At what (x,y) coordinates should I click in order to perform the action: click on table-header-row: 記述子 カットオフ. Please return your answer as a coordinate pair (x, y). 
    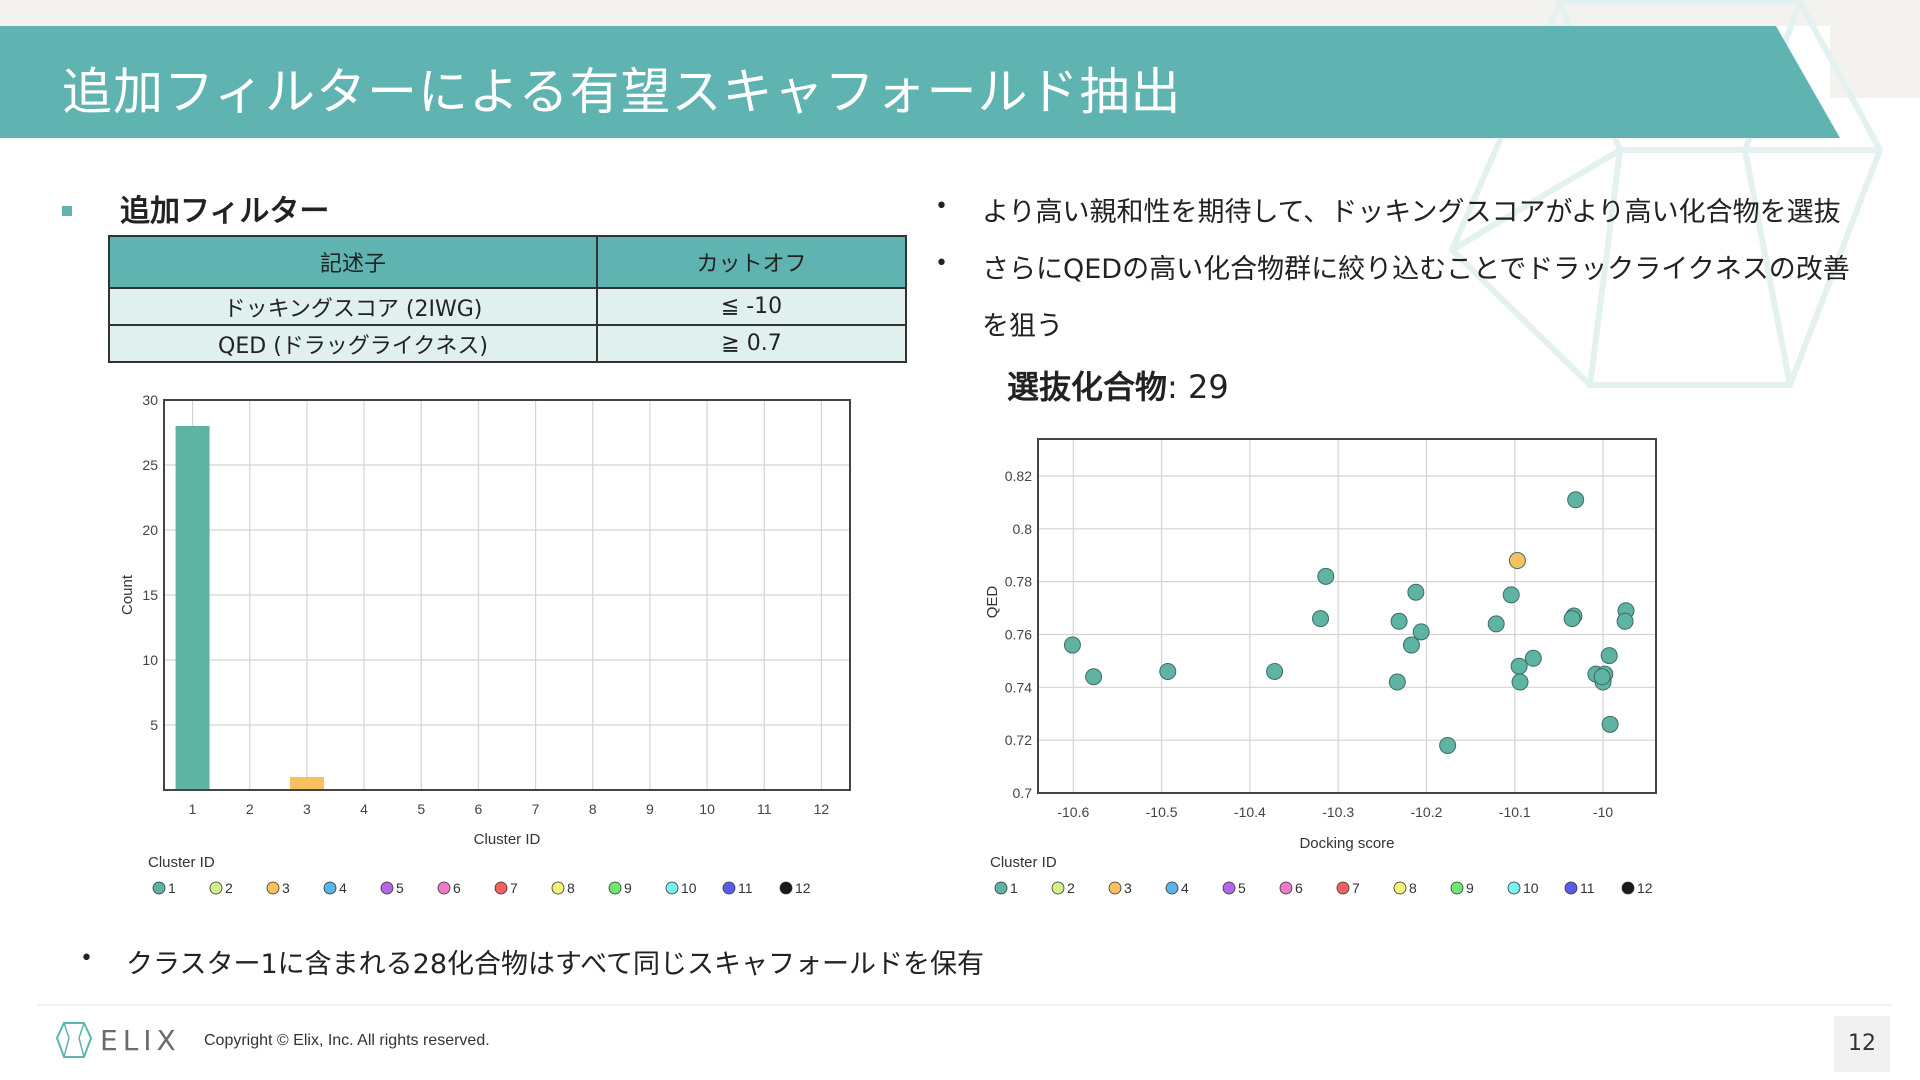
    Looking at the image, I should click on (507, 262).